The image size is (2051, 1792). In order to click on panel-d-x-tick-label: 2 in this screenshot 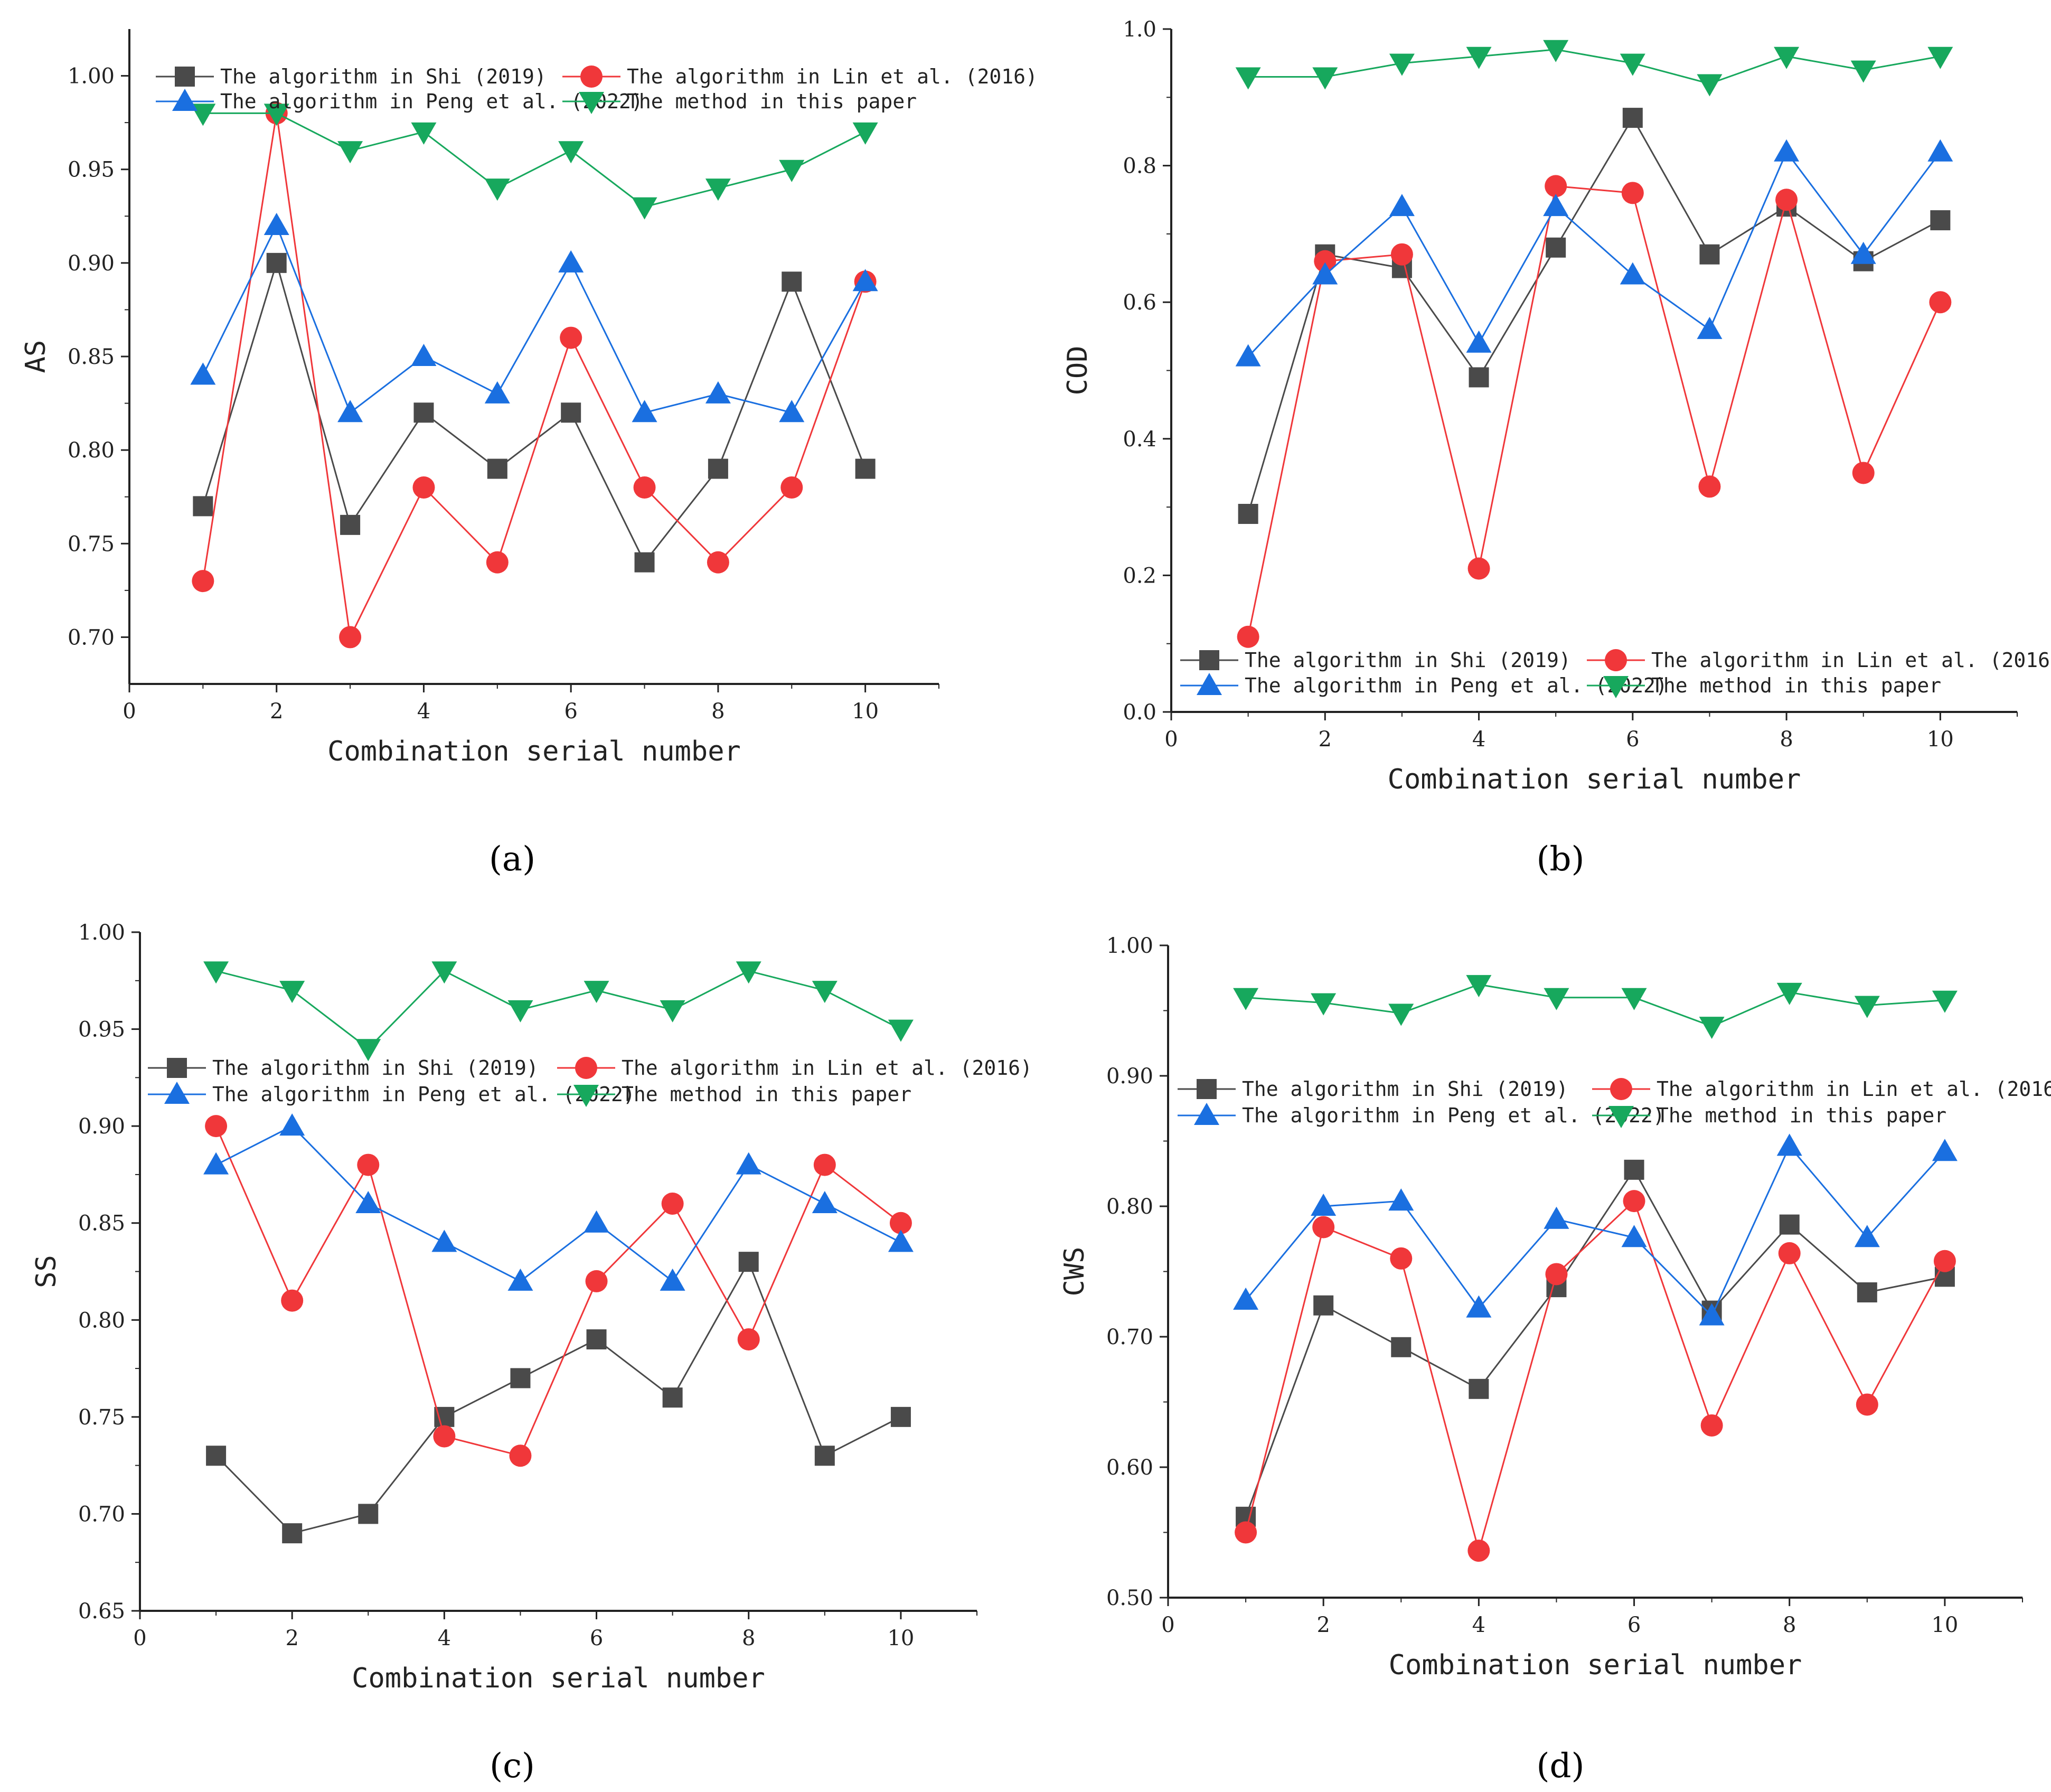, I will do `click(1323, 1625)`.